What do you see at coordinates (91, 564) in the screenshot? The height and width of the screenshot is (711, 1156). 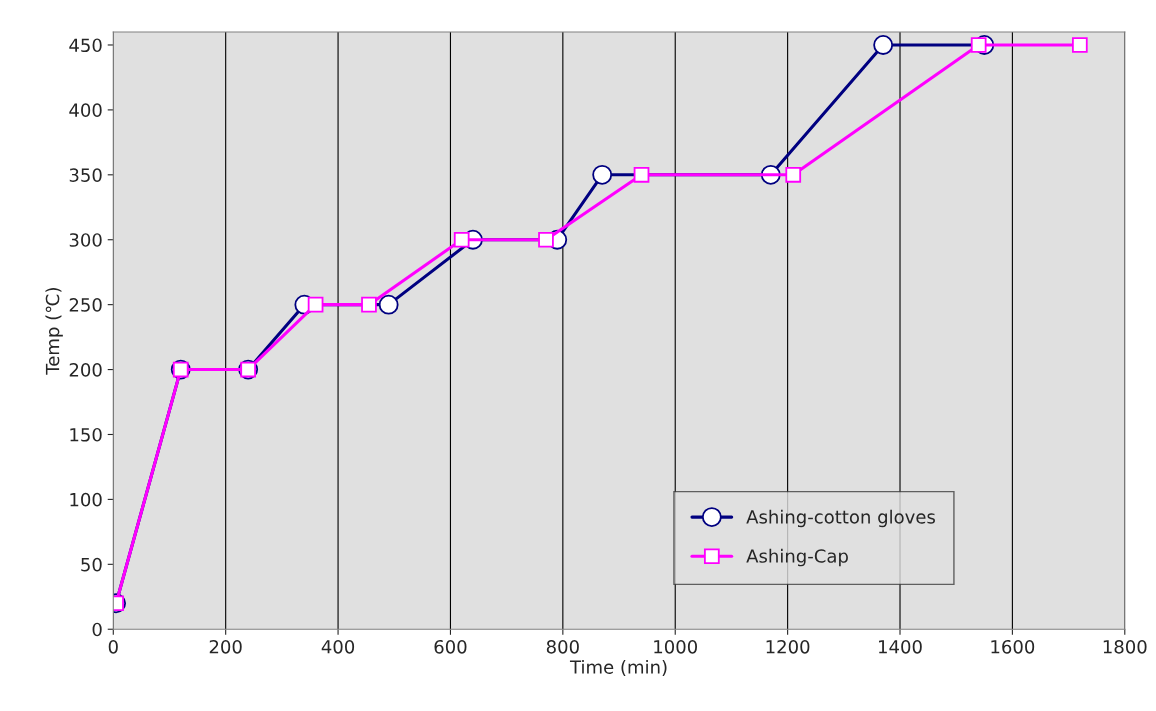 I see `y-tick-label: 50` at bounding box center [91, 564].